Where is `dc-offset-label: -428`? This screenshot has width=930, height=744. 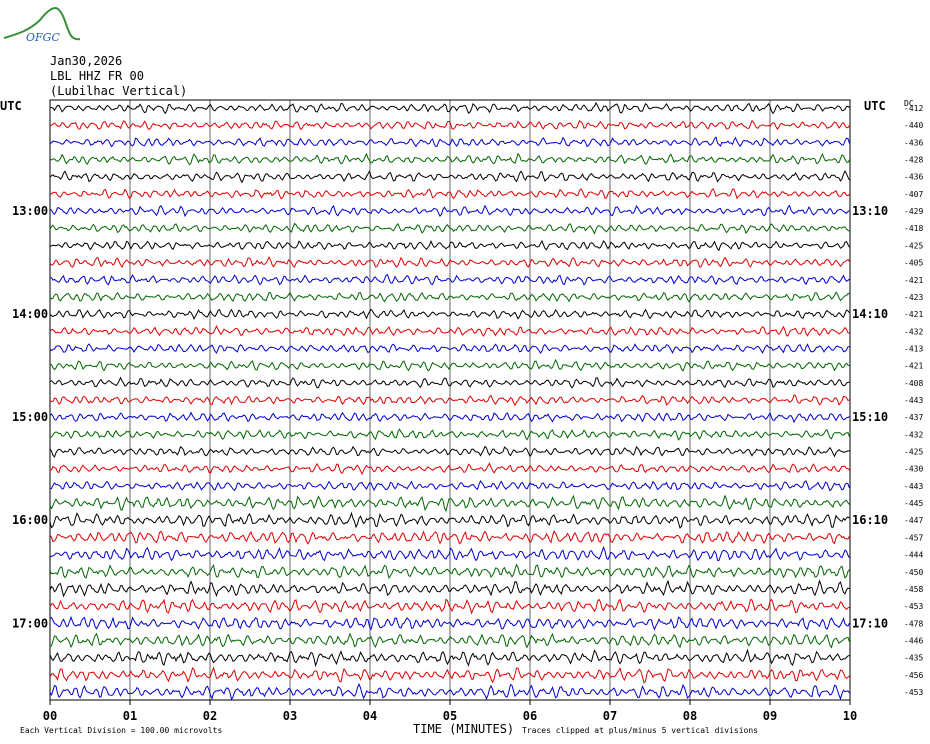
dc-offset-label: -428 is located at coordinates (913, 160).